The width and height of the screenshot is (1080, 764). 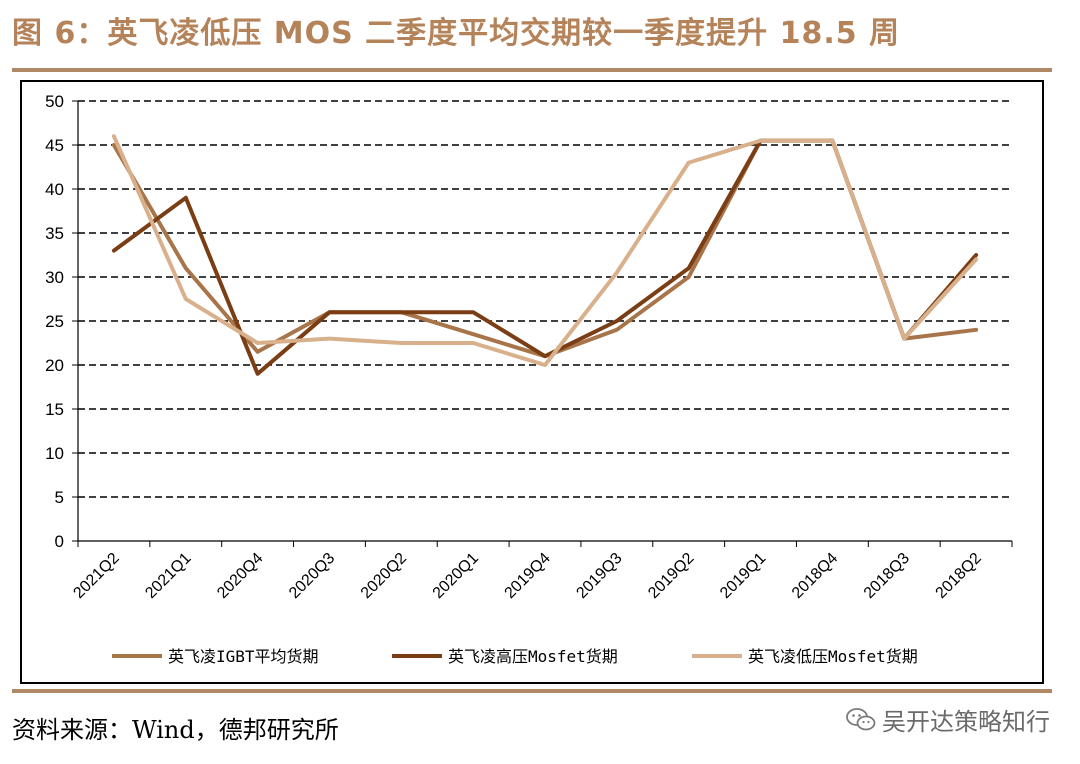 I want to click on legend-label: 英飞凌低压Mosfet货期, so click(x=833, y=656).